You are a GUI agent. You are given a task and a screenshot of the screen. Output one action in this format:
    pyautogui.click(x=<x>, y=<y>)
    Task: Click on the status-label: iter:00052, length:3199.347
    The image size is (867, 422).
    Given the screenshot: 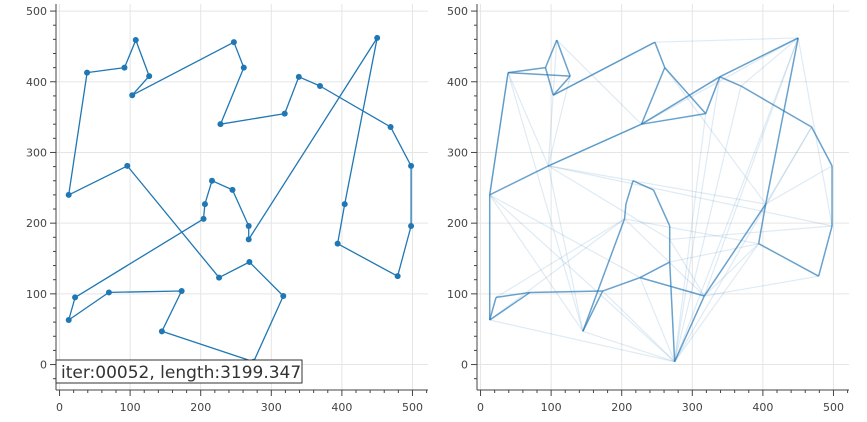 What is the action you would take?
    pyautogui.click(x=181, y=373)
    